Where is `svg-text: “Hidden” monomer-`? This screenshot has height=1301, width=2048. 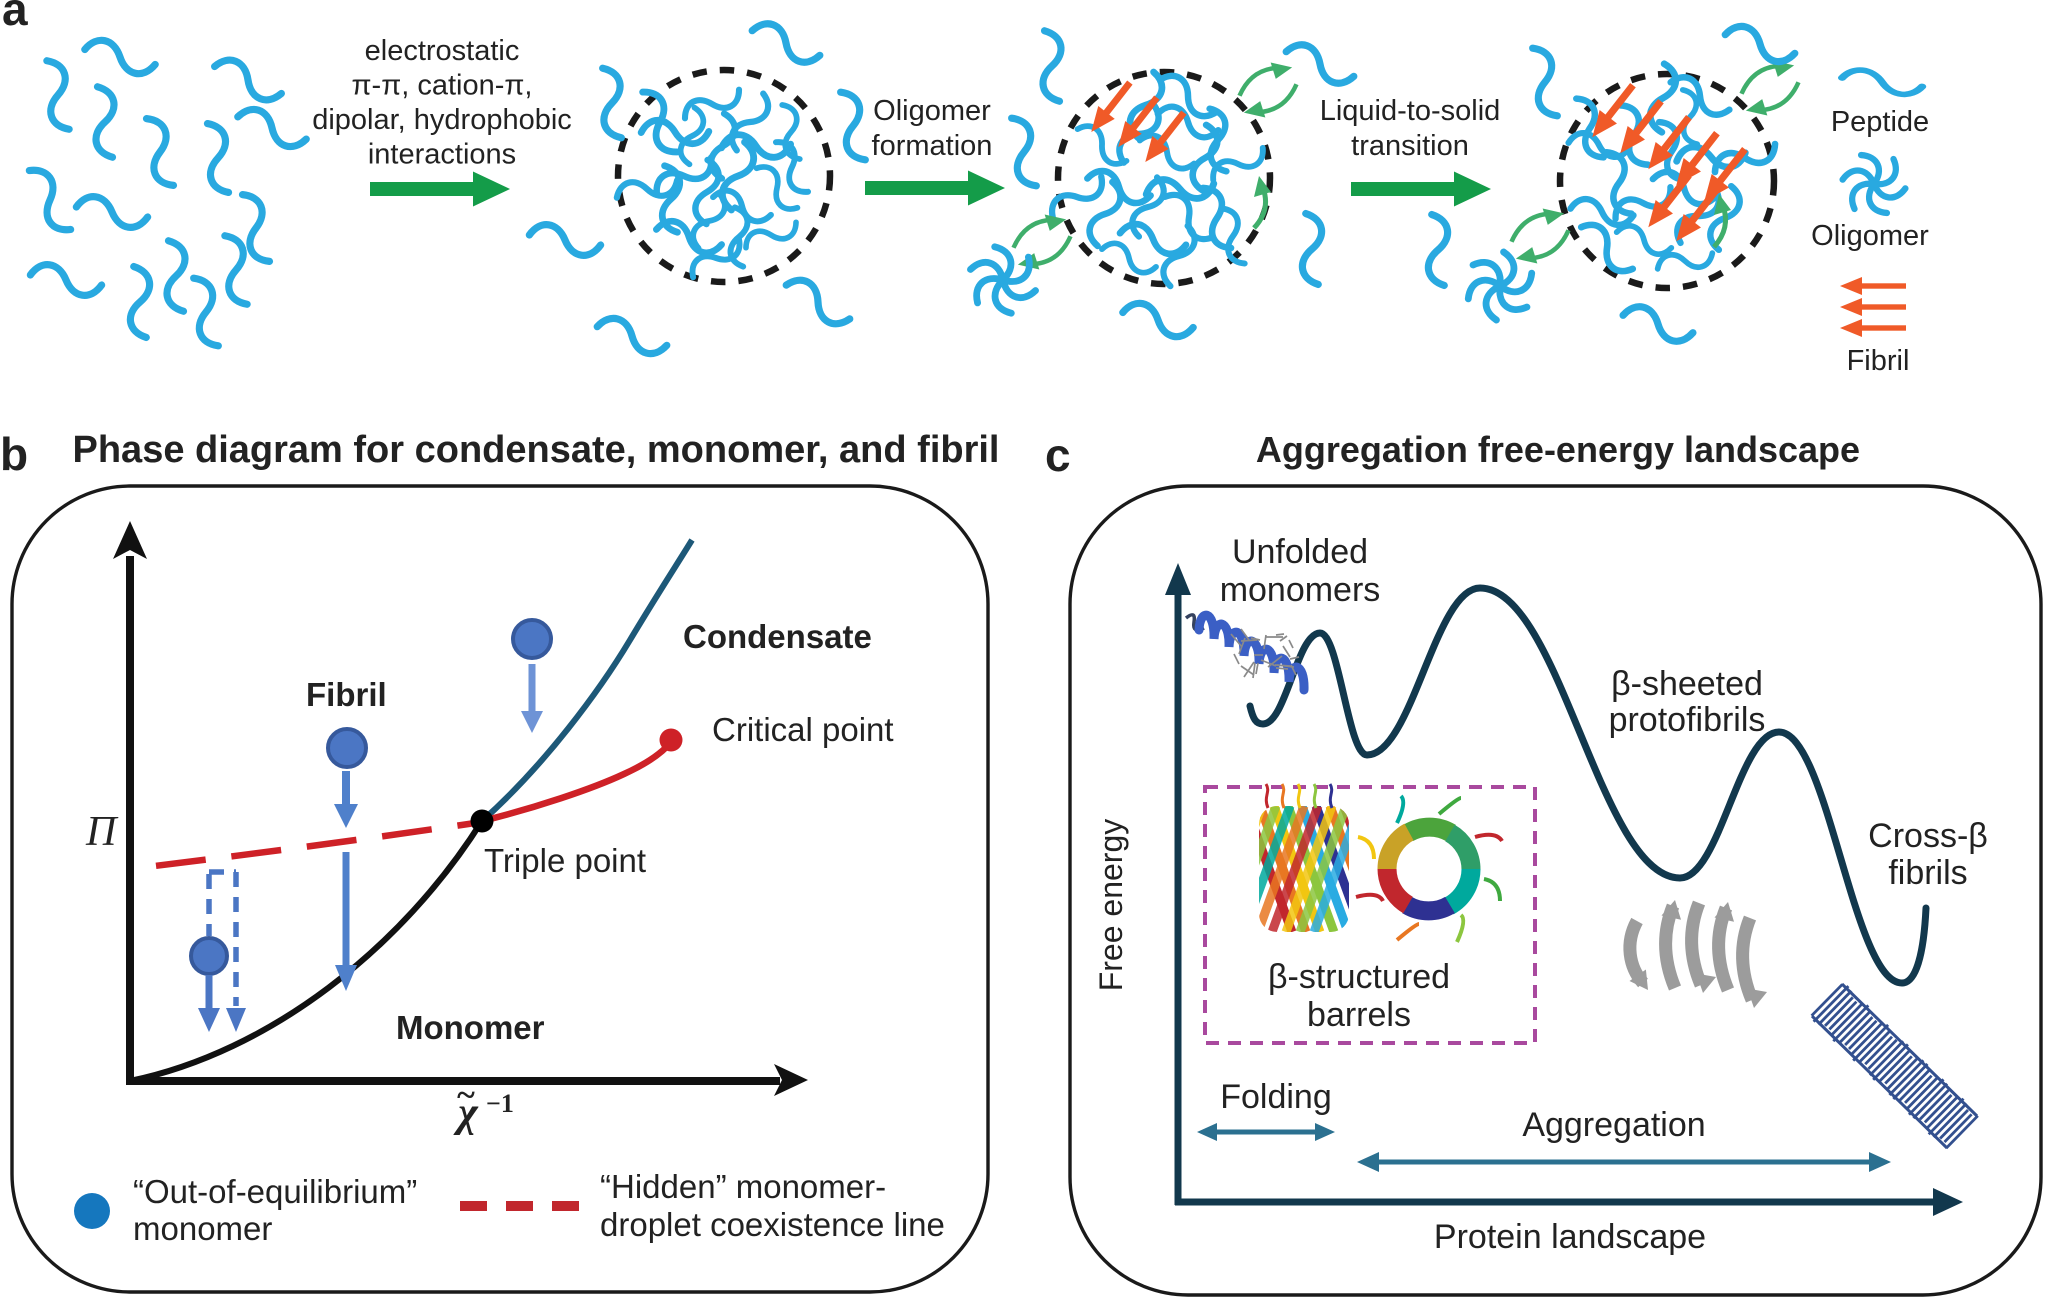 svg-text: “Hidden” monomer- is located at coordinates (743, 1186).